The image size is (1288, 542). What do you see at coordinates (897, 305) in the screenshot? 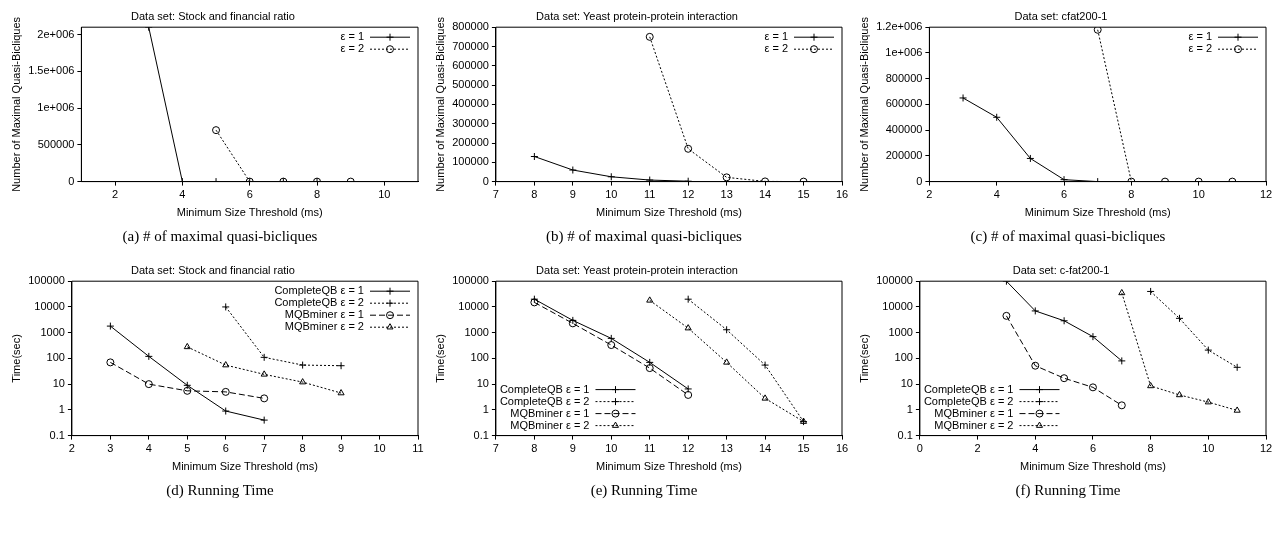
I see `y-tick-label: 10000` at bounding box center [897, 305].